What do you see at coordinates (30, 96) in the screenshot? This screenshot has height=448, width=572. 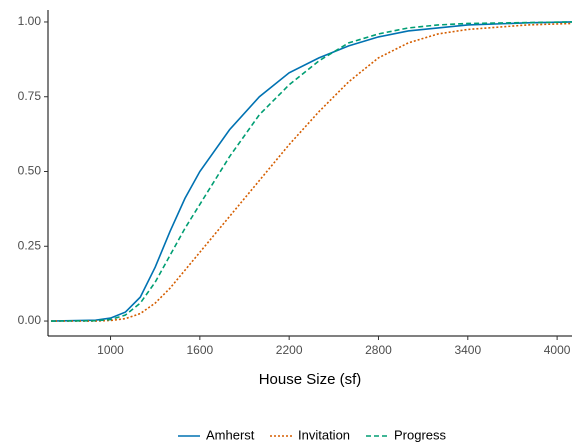 I see `y-tick-label: 0.75` at bounding box center [30, 96].